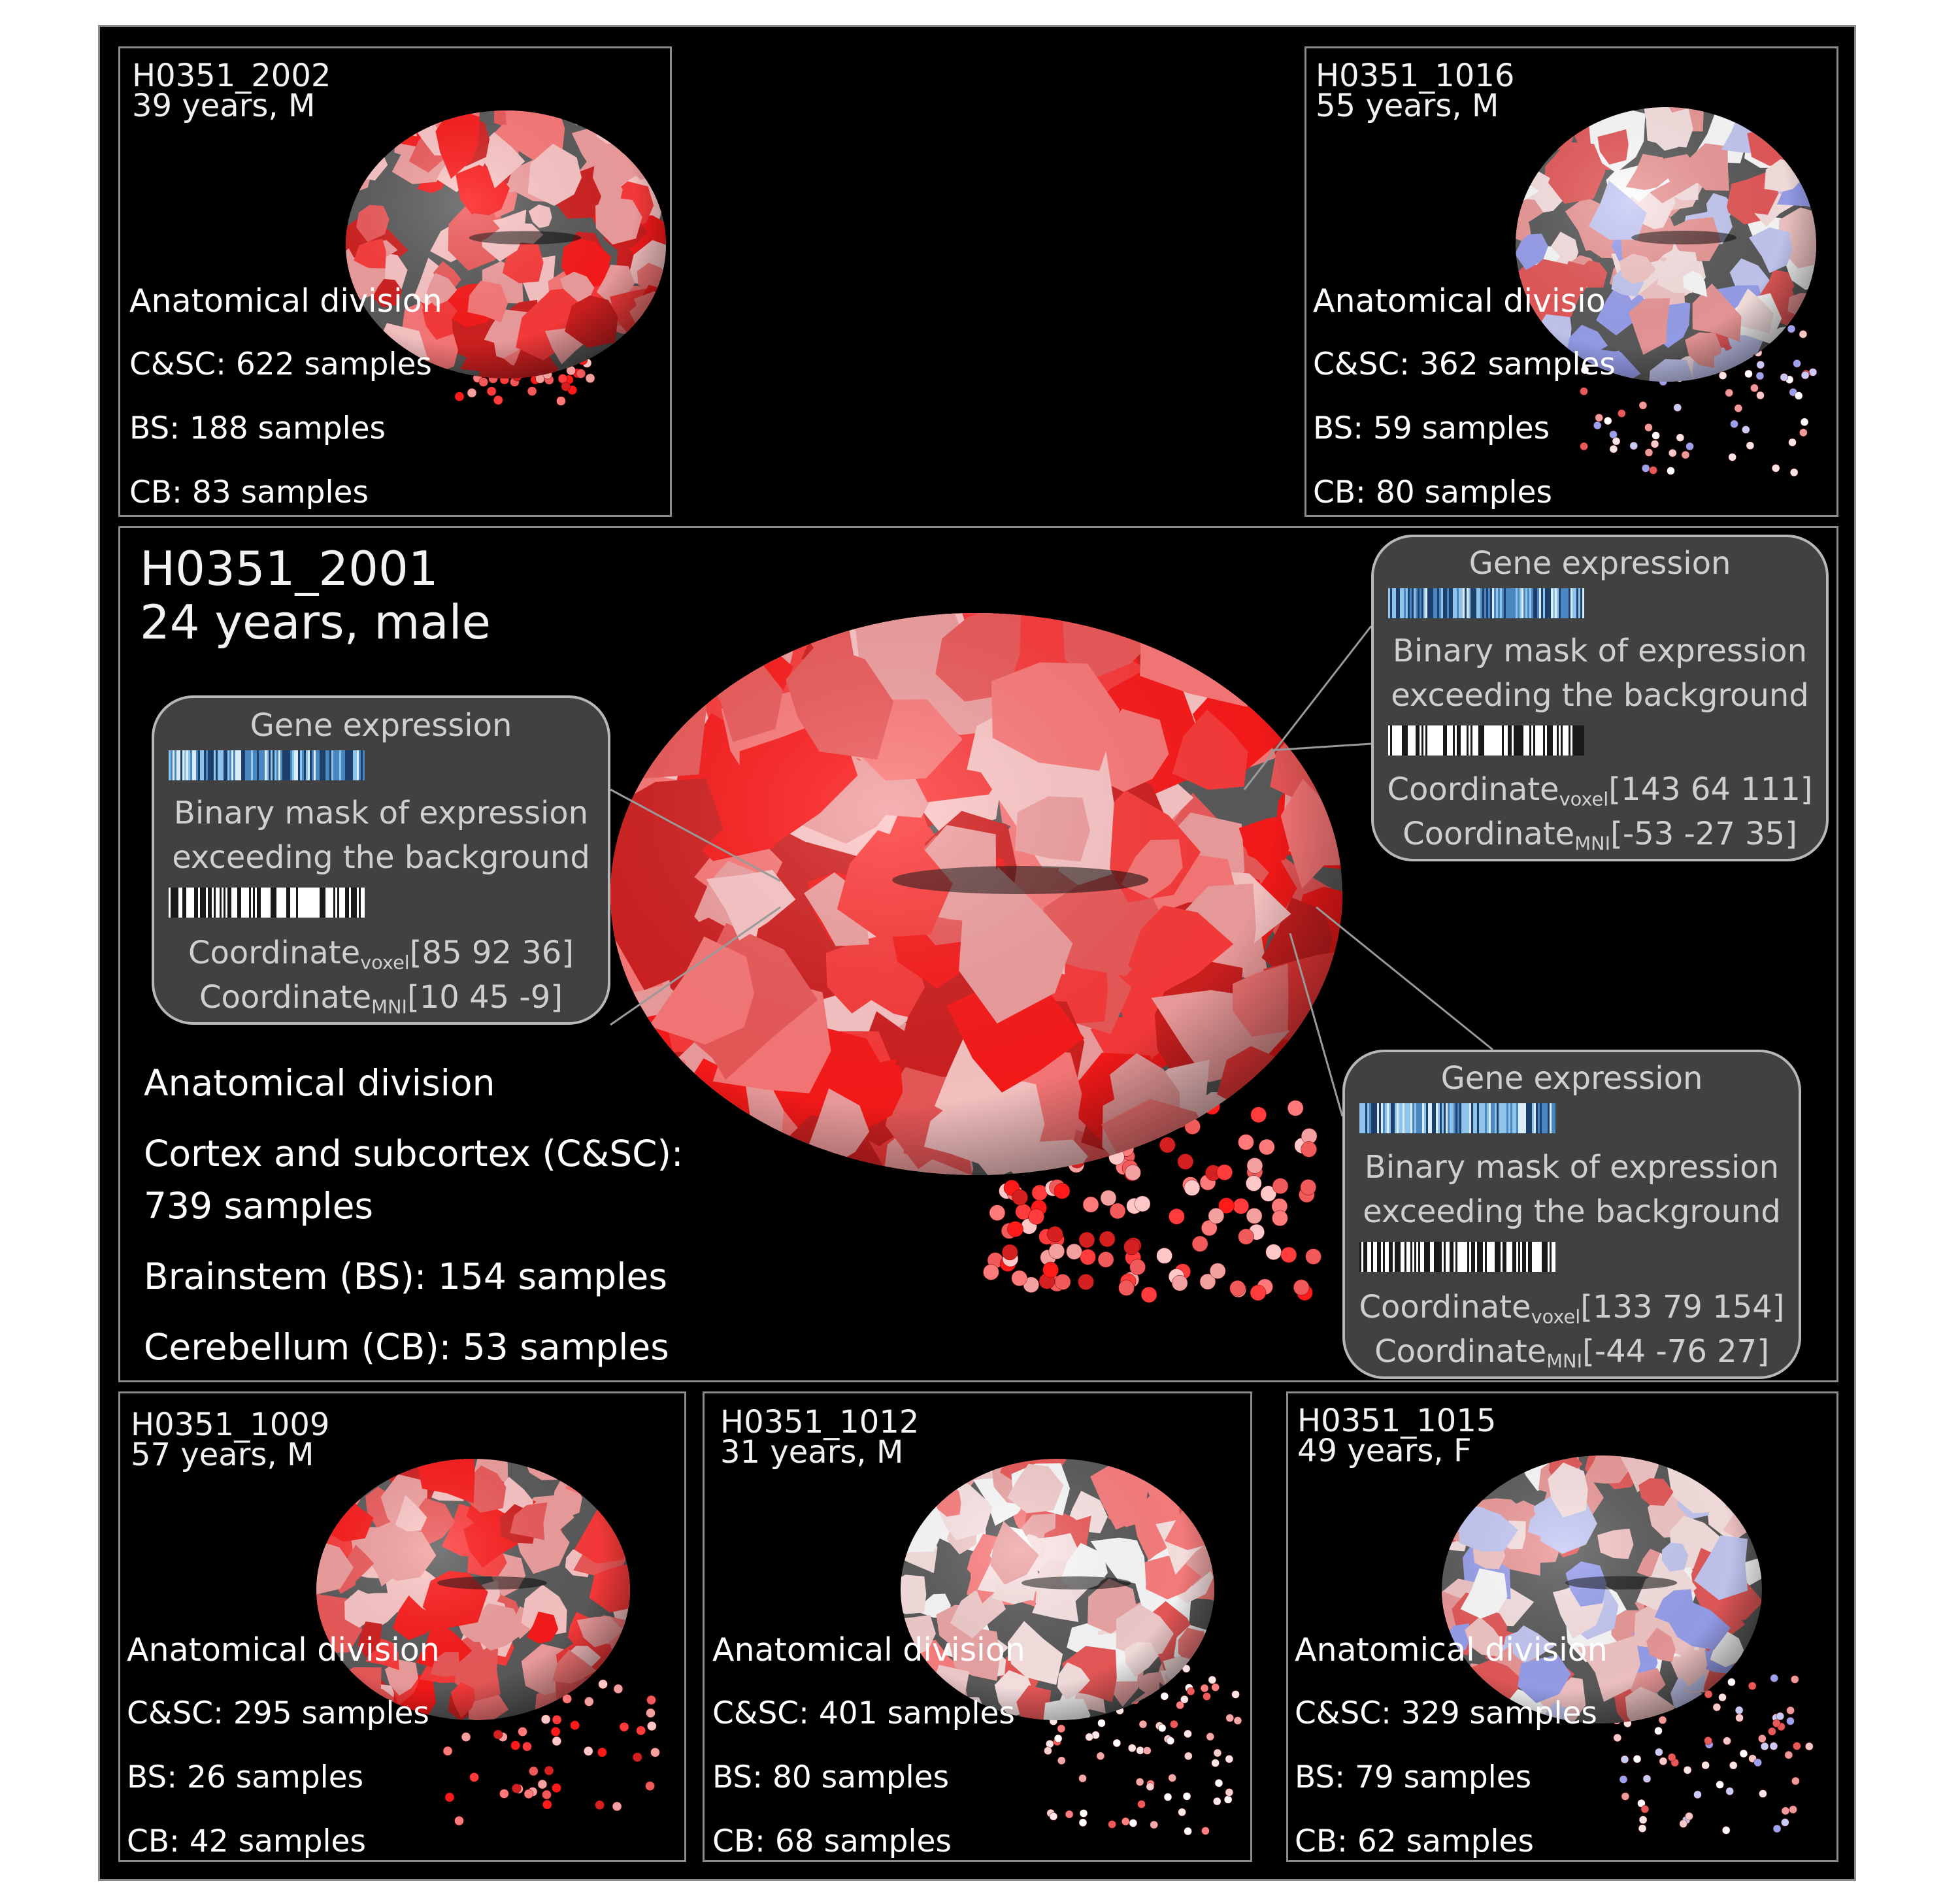 The width and height of the screenshot is (1960, 1896). I want to click on division-heading: Anatomical divisio, so click(1459, 301).